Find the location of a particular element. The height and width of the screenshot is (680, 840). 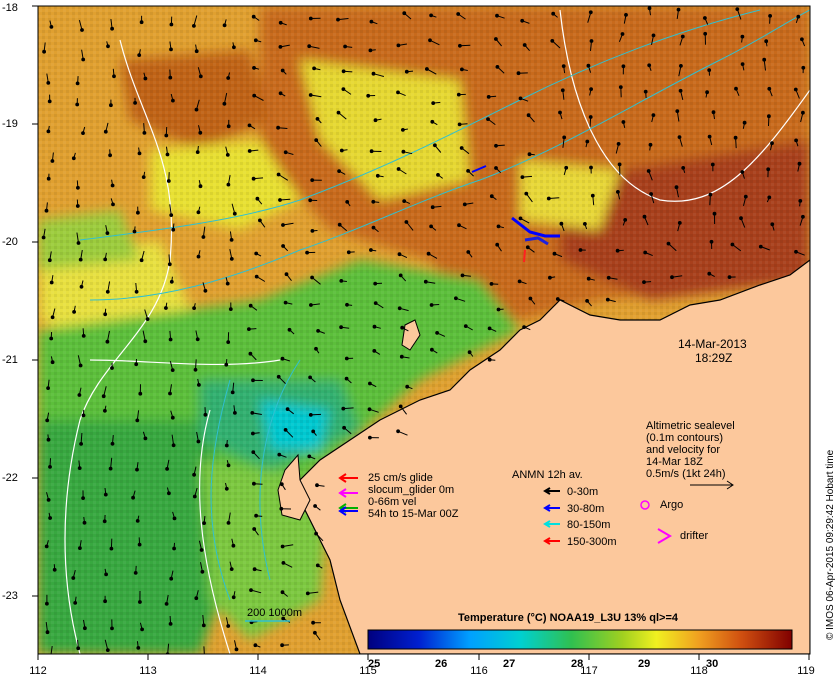

y-tick: -19 is located at coordinates (10, 124).